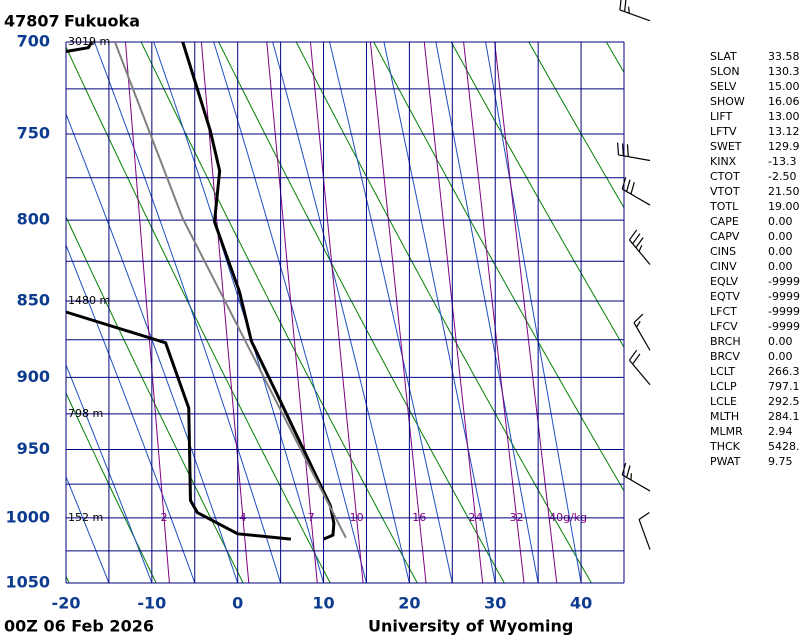  I want to click on index-name: TOTL, so click(724, 206).